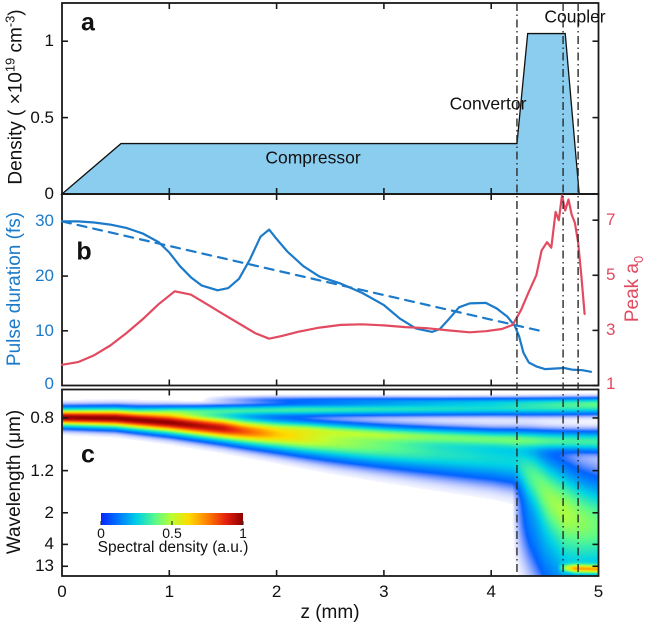 The width and height of the screenshot is (650, 630). What do you see at coordinates (16, 42) in the screenshot?
I see `density-axis-label-mid: cm` at bounding box center [16, 42].